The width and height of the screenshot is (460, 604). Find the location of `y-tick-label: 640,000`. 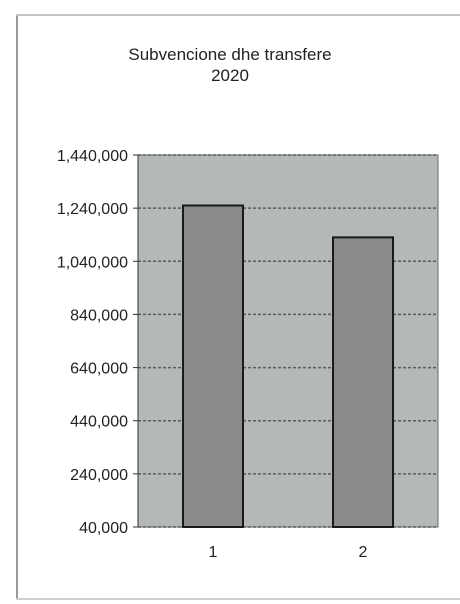

y-tick-label: 640,000 is located at coordinates (99, 369).